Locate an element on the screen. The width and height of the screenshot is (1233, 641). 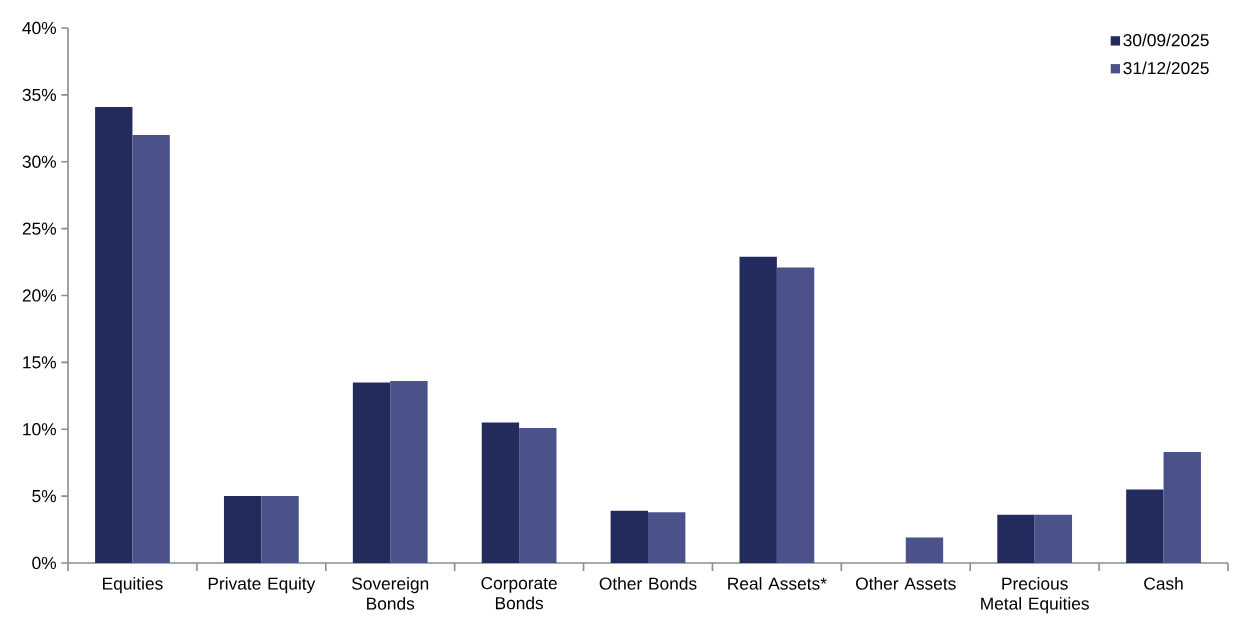
y-tick-label: 40% is located at coordinates (39, 28).